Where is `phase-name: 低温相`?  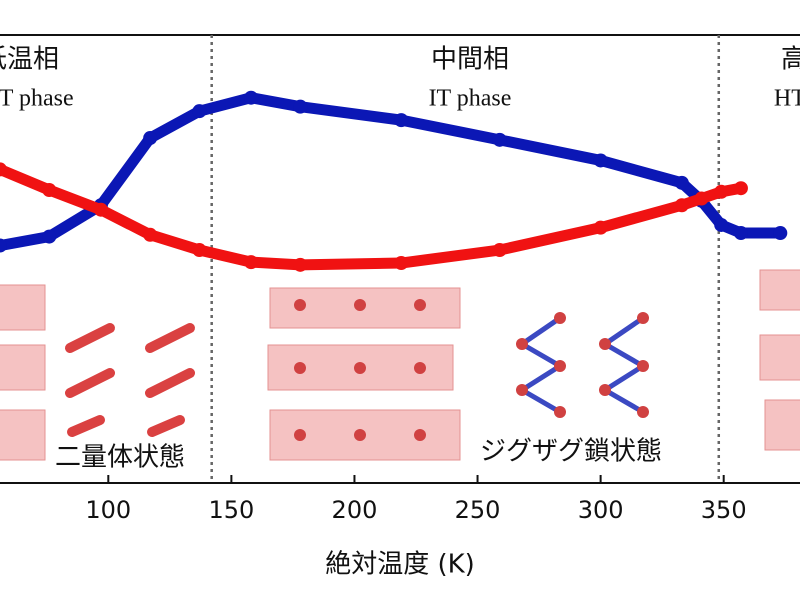 phase-name: 低温相 is located at coordinates (29, 60).